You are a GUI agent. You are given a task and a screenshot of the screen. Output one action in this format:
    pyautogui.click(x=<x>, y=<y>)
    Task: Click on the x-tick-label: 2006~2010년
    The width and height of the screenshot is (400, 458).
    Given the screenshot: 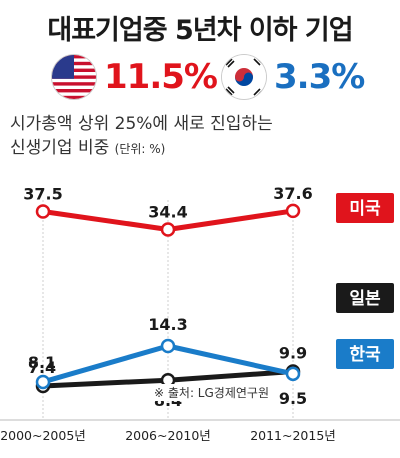 What is the action you would take?
    pyautogui.click(x=168, y=435)
    